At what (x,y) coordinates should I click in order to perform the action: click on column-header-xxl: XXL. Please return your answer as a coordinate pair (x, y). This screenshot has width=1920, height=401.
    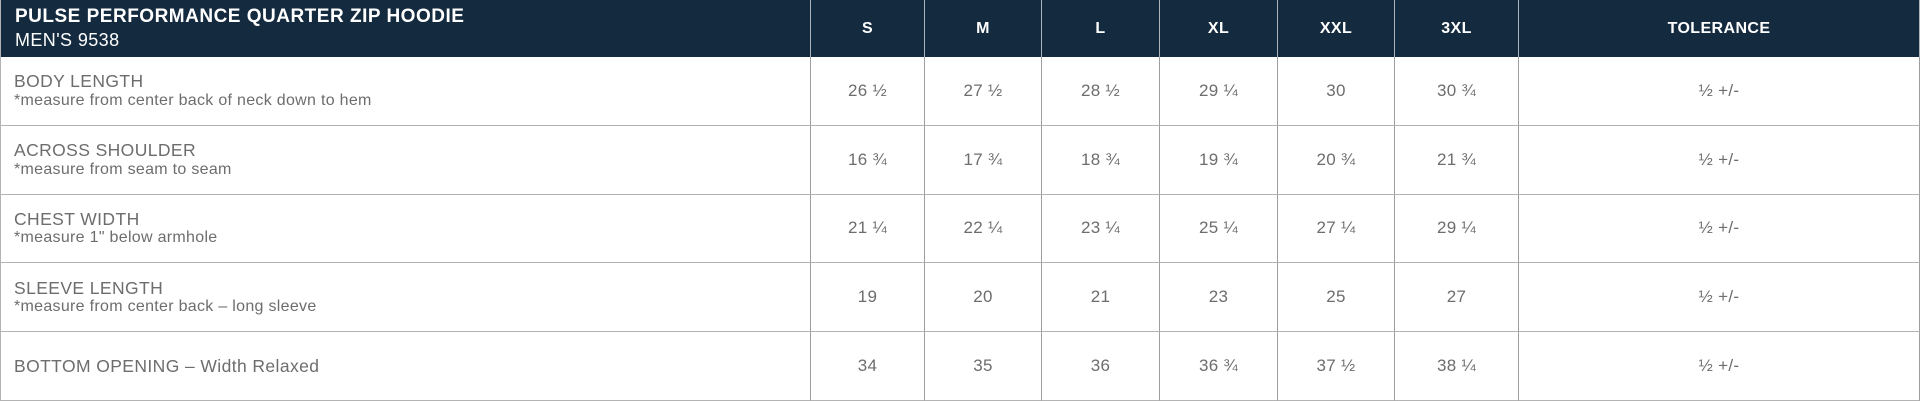
    Looking at the image, I should click on (1336, 28).